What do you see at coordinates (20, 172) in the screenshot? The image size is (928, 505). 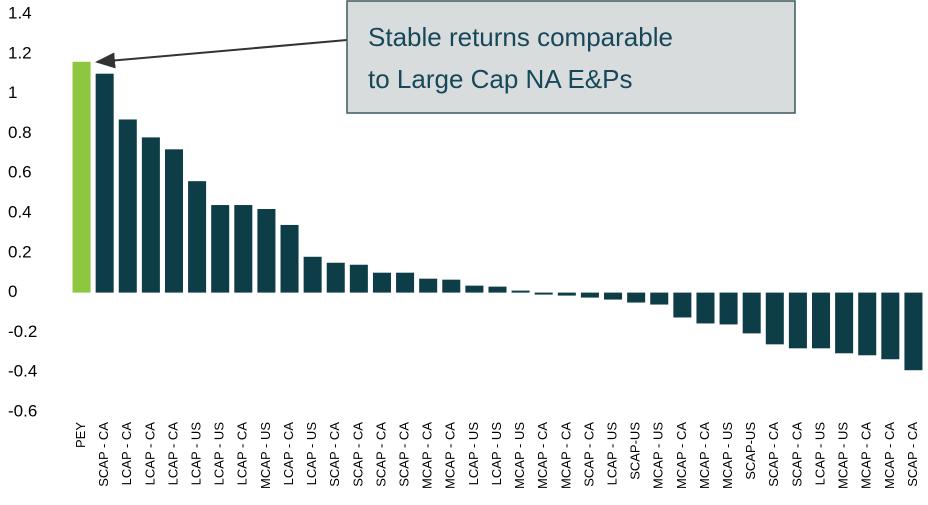 I see `y-tick-label: 0.6` at bounding box center [20, 172].